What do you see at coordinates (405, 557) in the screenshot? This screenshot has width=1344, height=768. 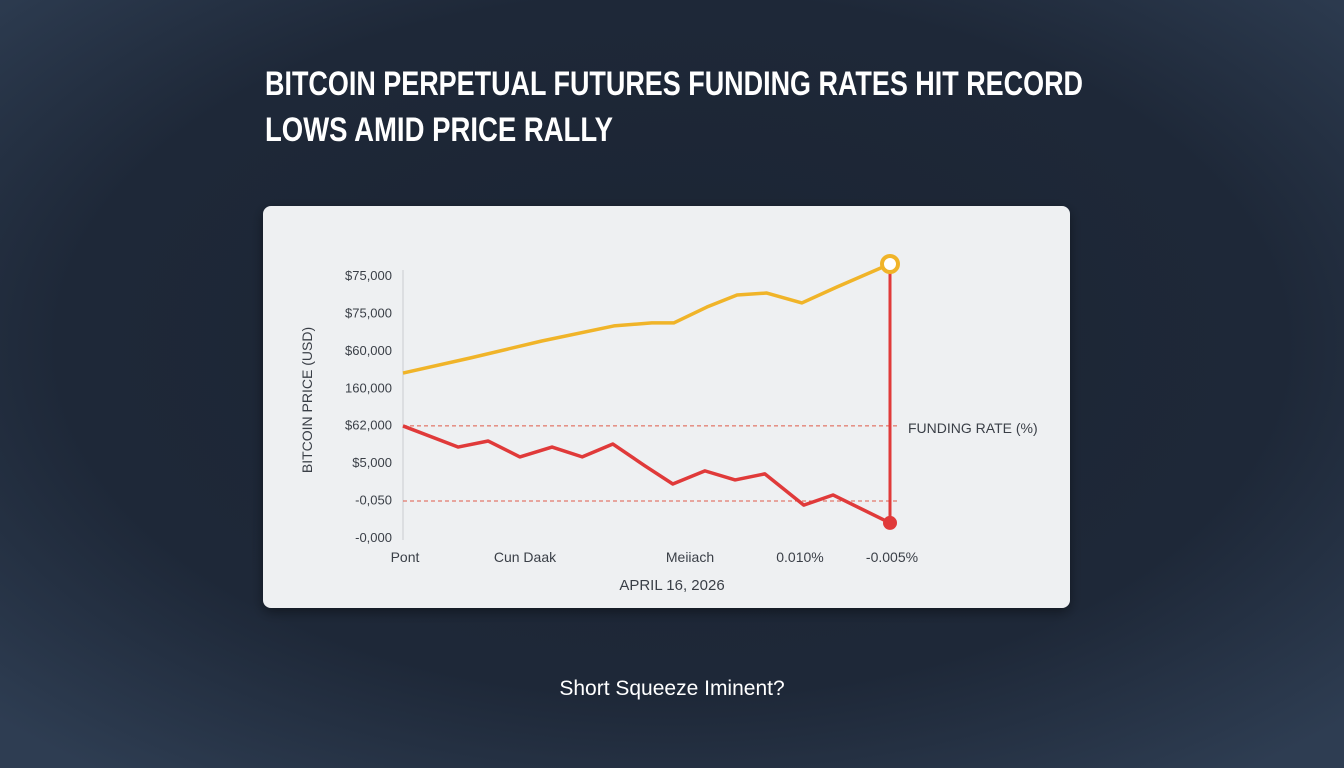 I see `x-label: Pont` at bounding box center [405, 557].